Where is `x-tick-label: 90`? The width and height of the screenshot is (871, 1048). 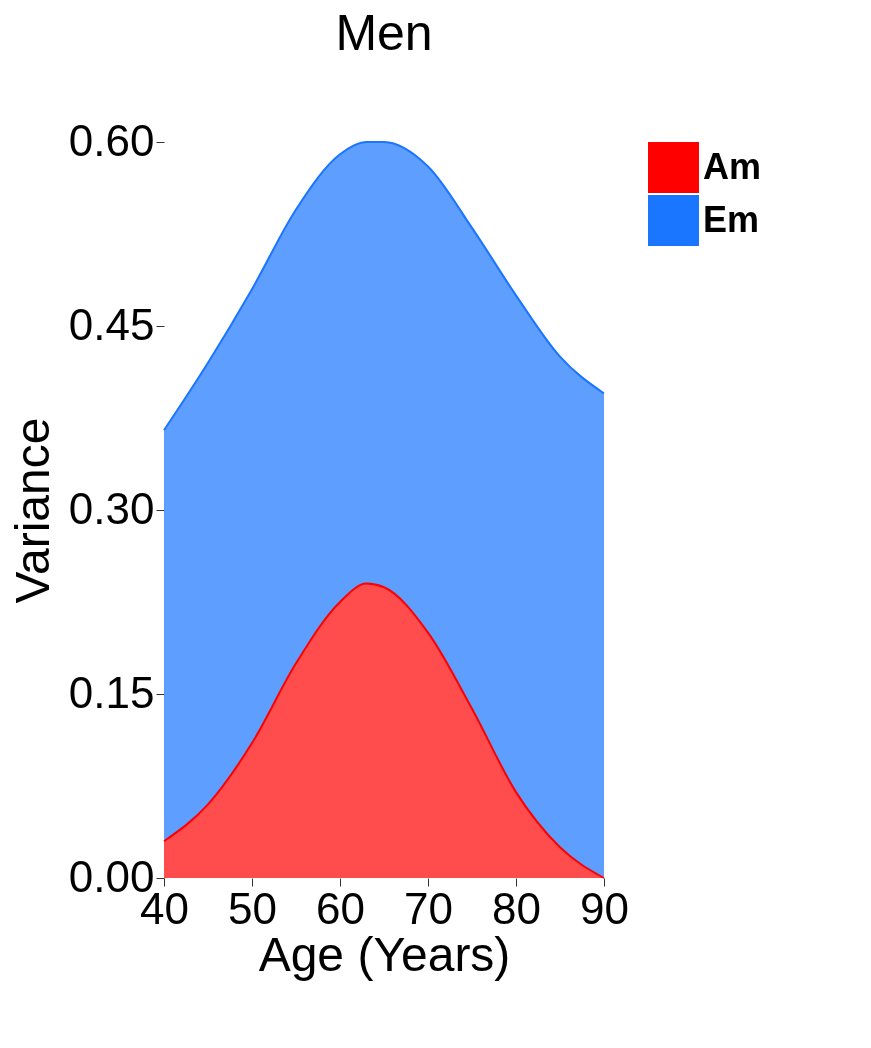 x-tick-label: 90 is located at coordinates (604, 908).